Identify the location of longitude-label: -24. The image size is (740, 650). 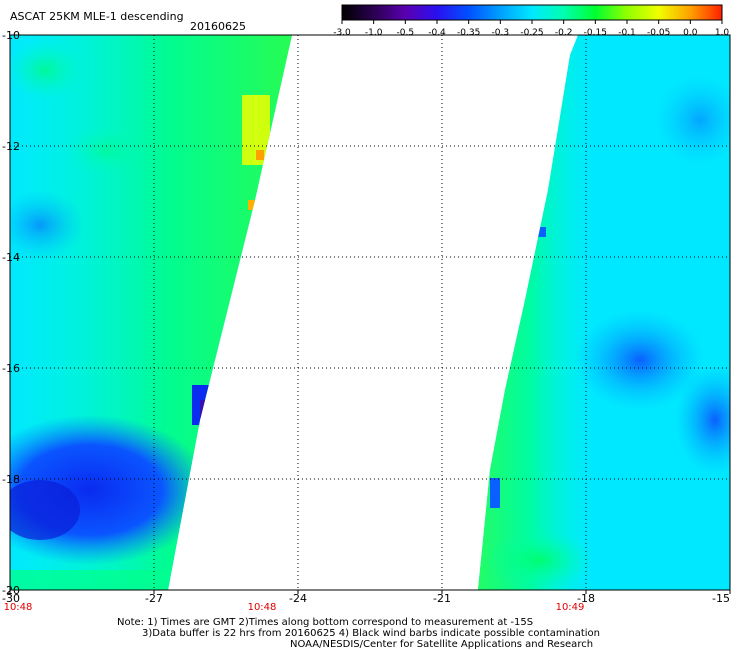
(298, 598).